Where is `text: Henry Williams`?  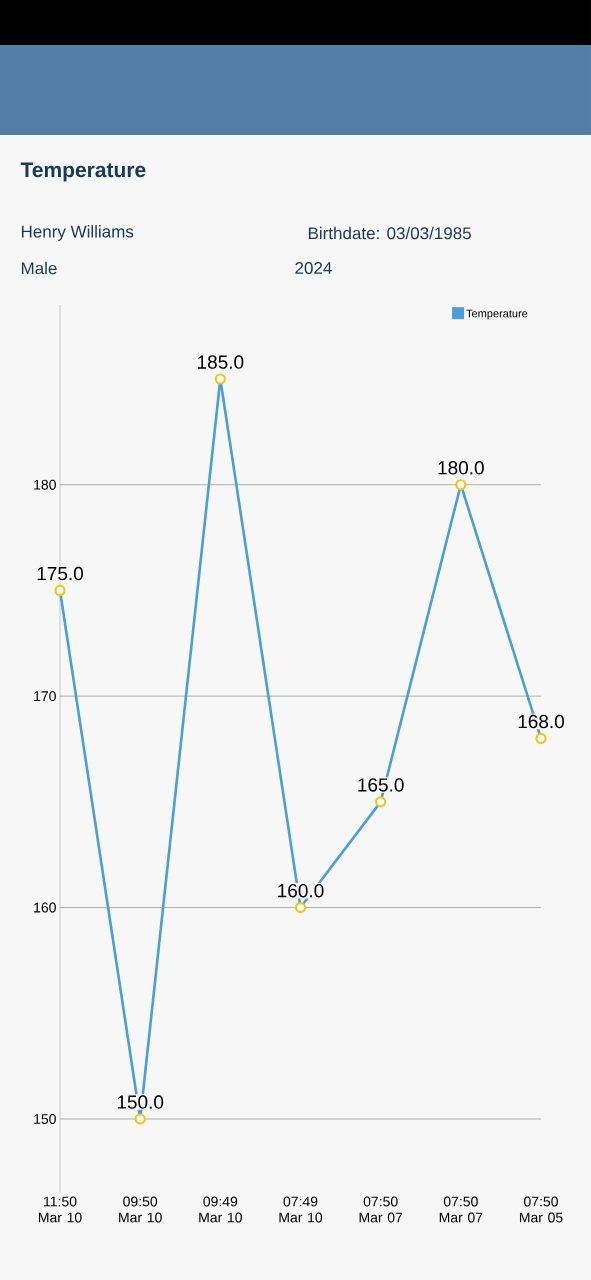 text: Henry Williams is located at coordinates (77, 233).